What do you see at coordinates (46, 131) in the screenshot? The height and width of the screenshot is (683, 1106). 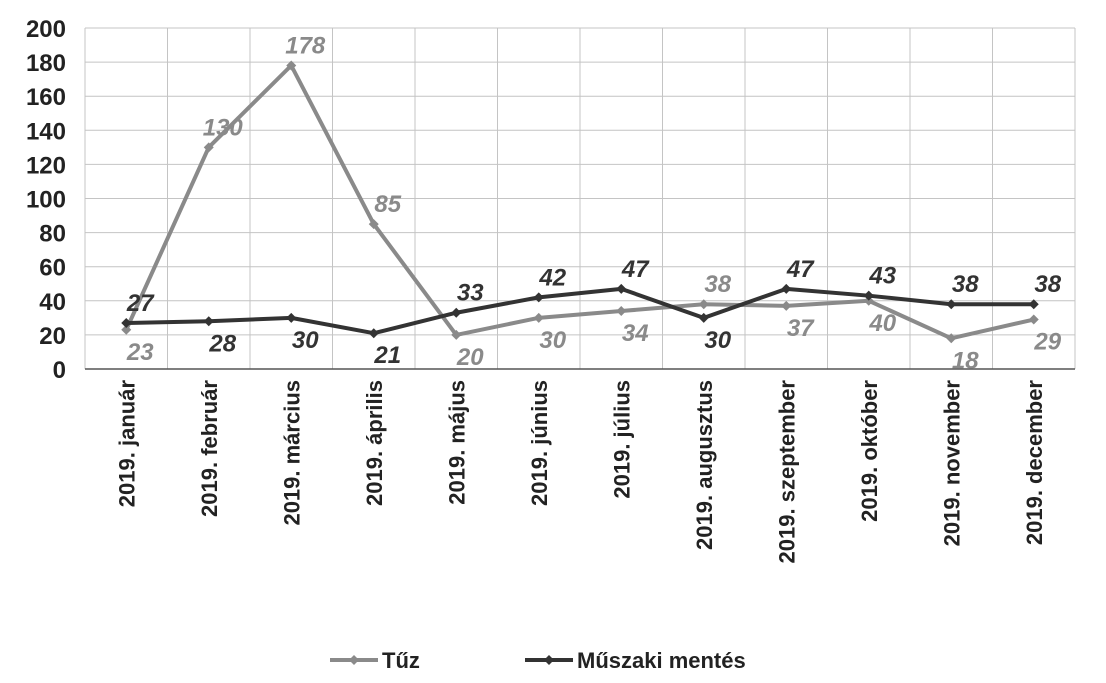 I see `y-tick-label: 140` at bounding box center [46, 131].